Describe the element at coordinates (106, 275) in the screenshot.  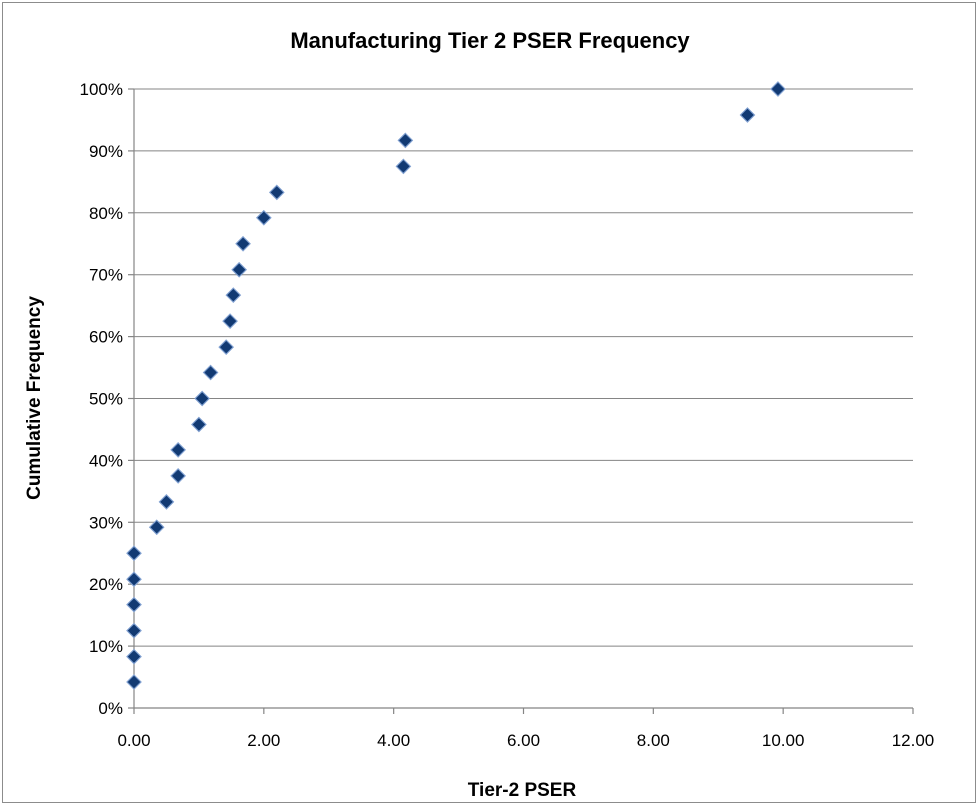
I see `y-tick-label: 70%` at that location.